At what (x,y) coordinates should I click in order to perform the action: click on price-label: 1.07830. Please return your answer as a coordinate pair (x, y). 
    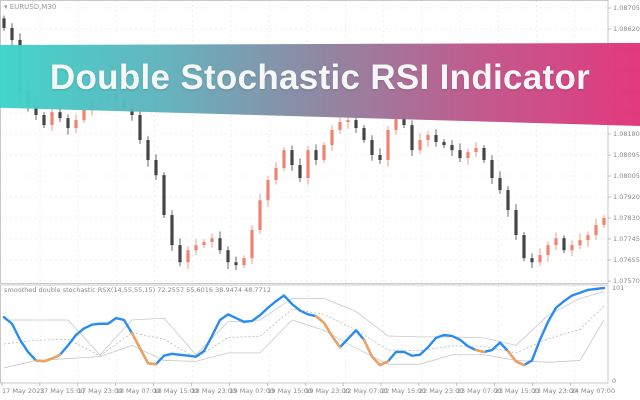
    Looking at the image, I should click on (626, 218).